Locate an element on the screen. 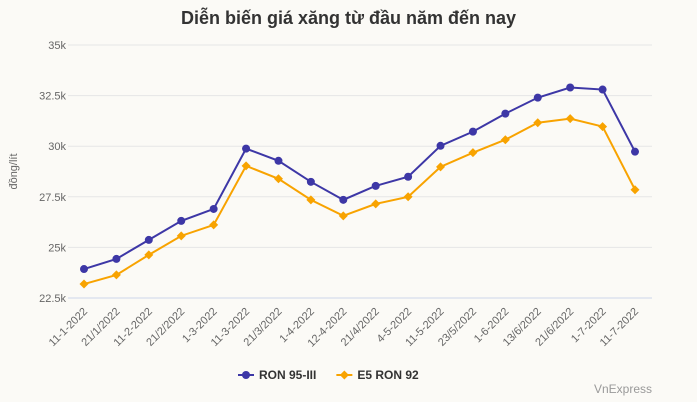  y-tick-label: 22.5k is located at coordinates (52, 299).